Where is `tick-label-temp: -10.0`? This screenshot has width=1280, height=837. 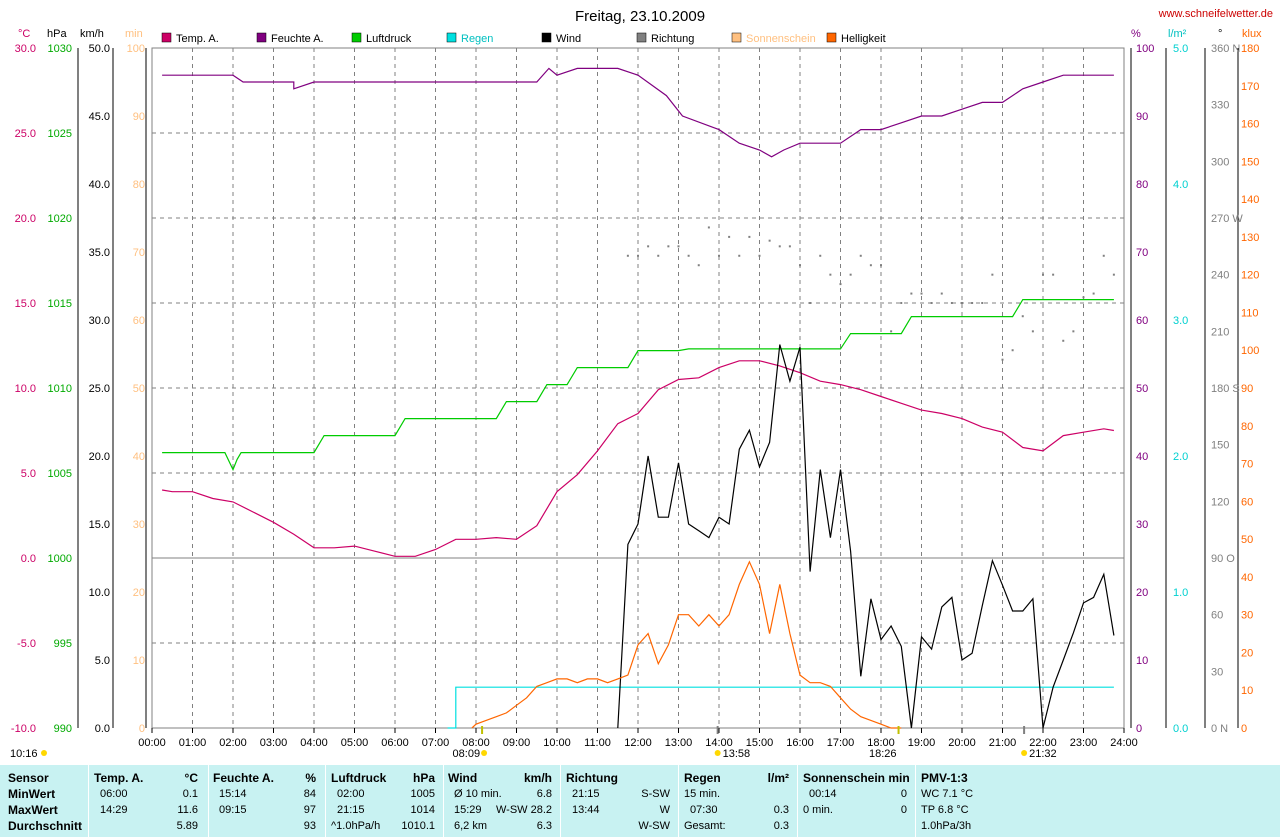
tick-label-temp: -10.0 is located at coordinates (23, 729).